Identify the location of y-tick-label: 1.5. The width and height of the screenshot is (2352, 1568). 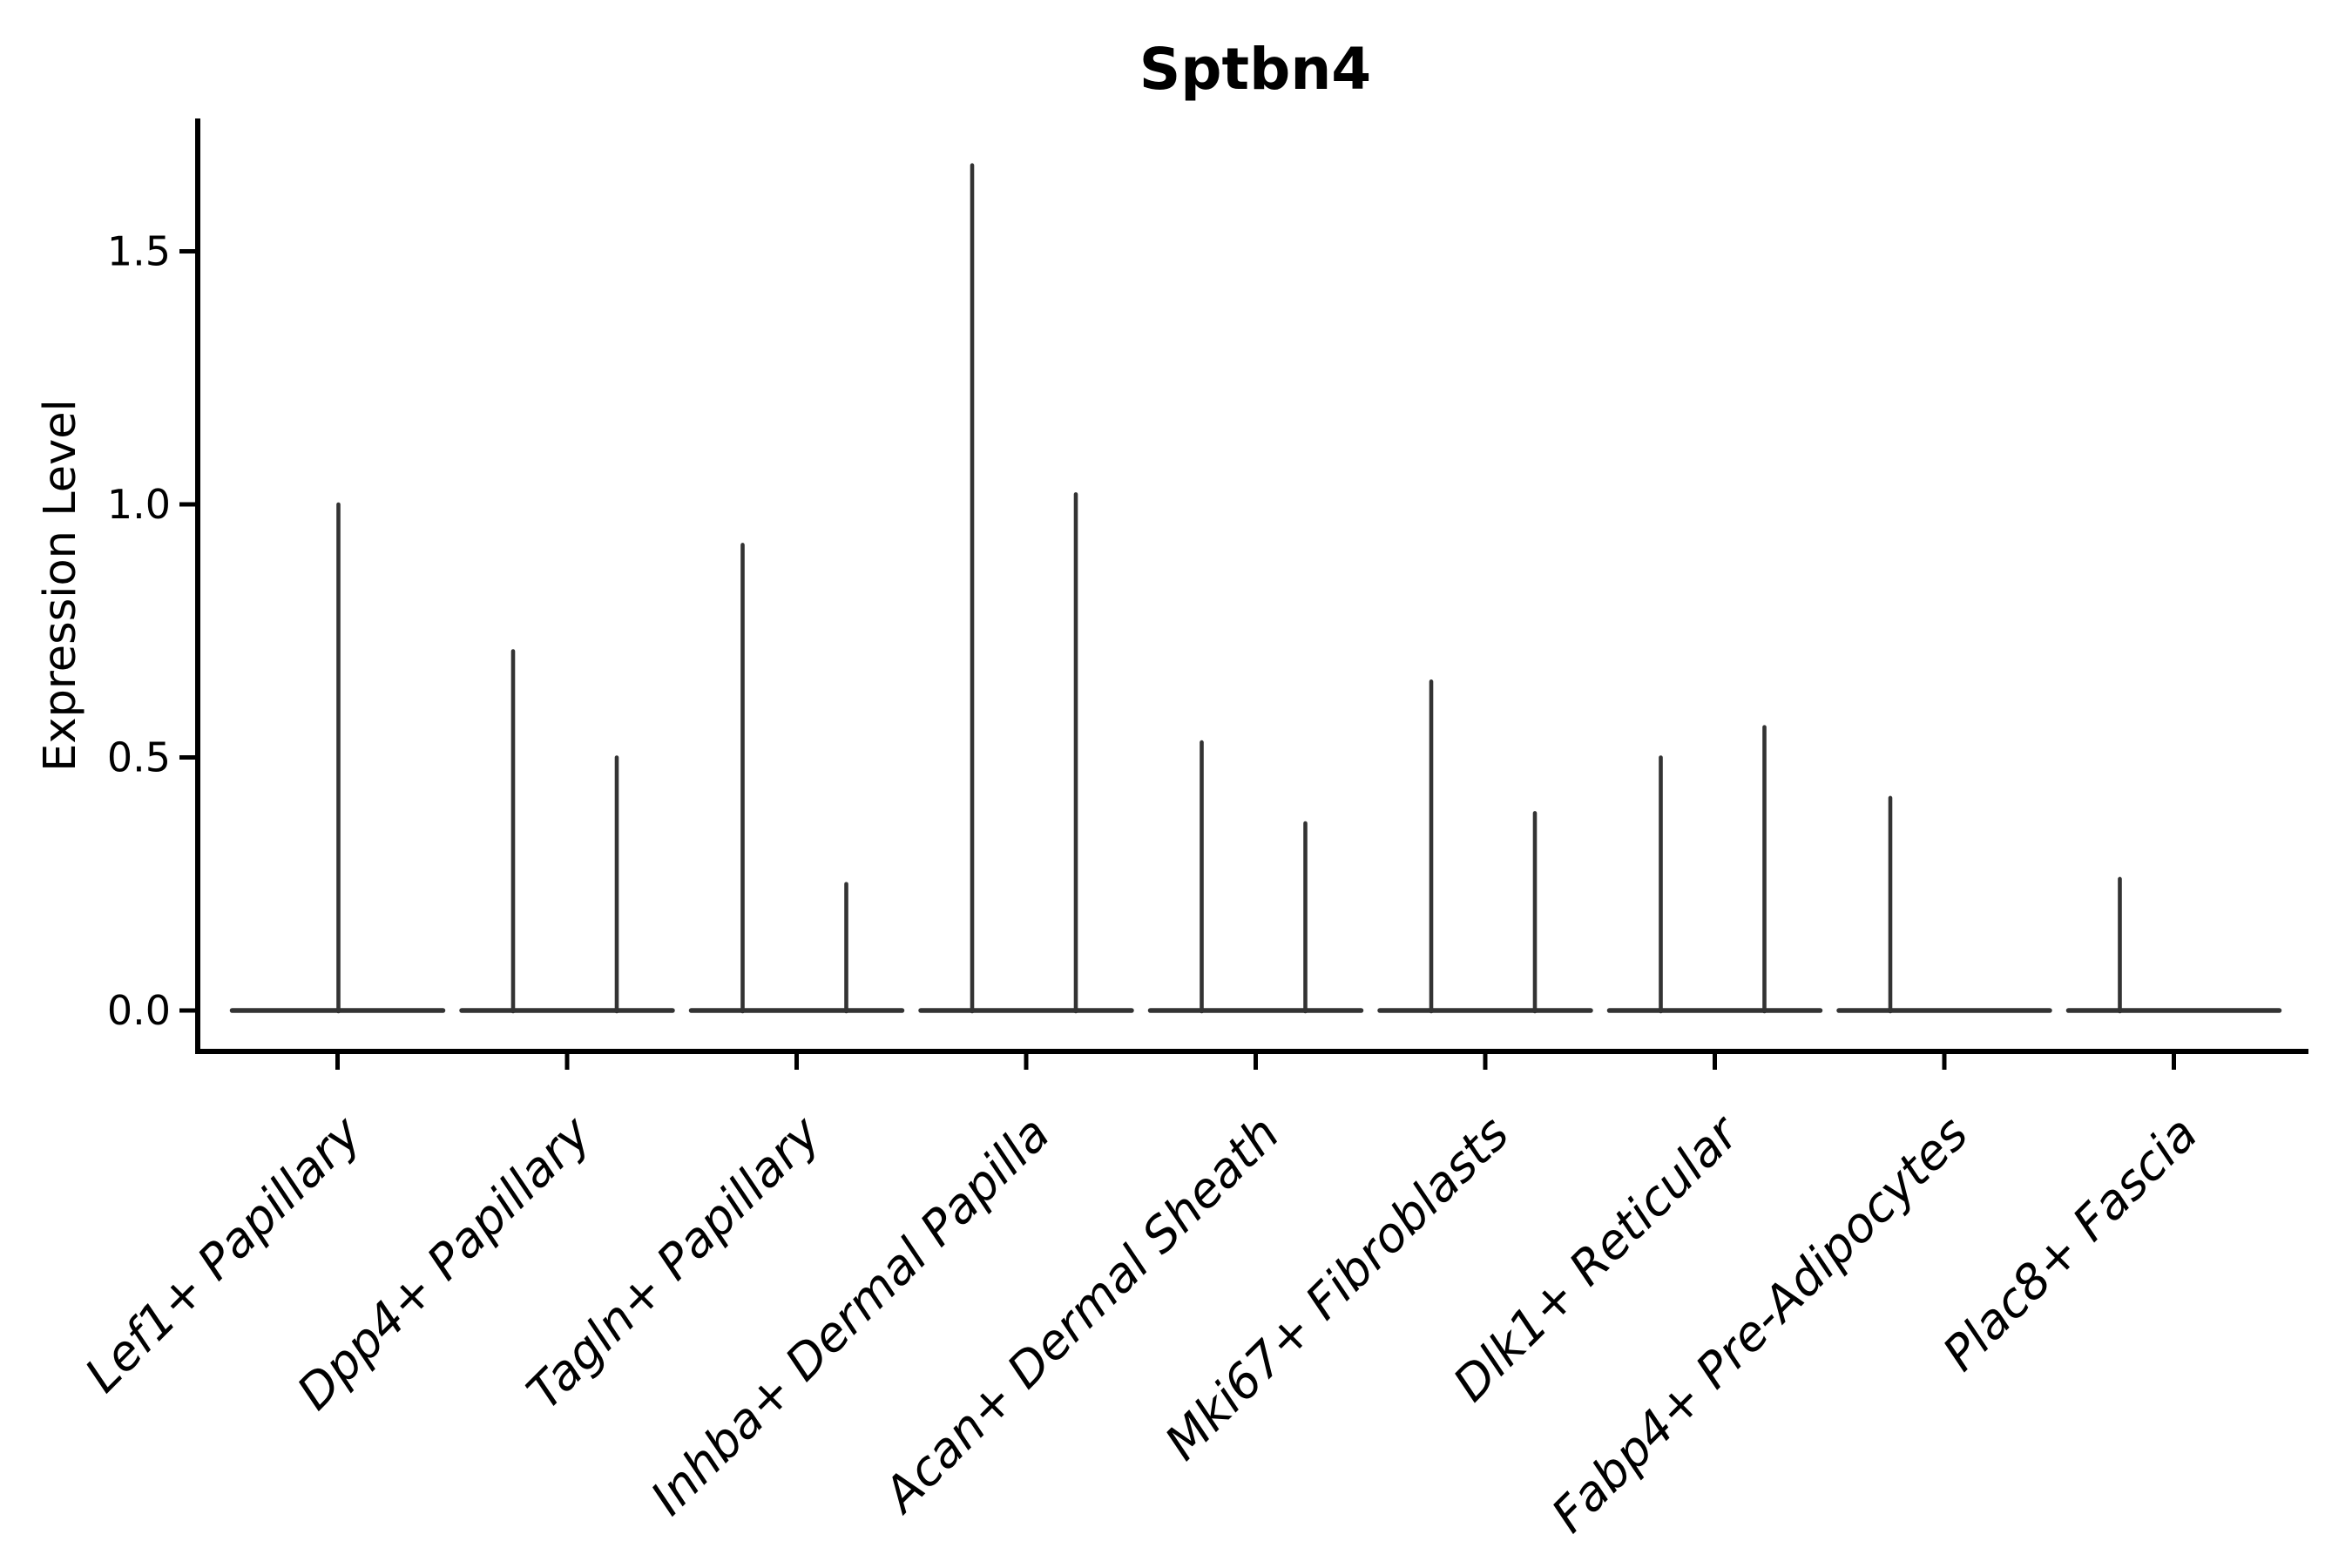
(139, 252).